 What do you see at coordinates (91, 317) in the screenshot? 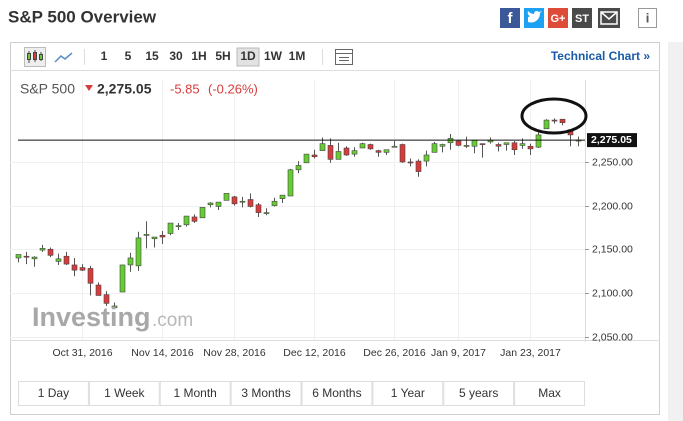
I see `watermark-brand: Investing` at bounding box center [91, 317].